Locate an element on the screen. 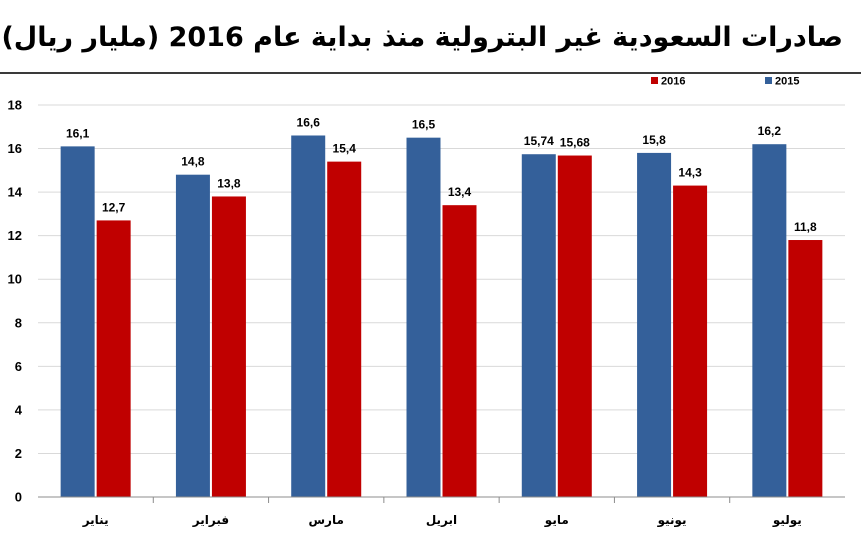  legend: 2015 2016 is located at coordinates (725, 82).